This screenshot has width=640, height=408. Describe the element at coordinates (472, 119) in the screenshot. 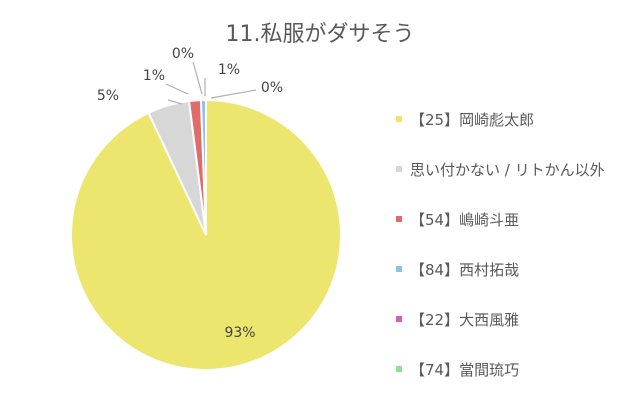

I see `legend-label-1: 【25】岡崎彪太郎` at that location.